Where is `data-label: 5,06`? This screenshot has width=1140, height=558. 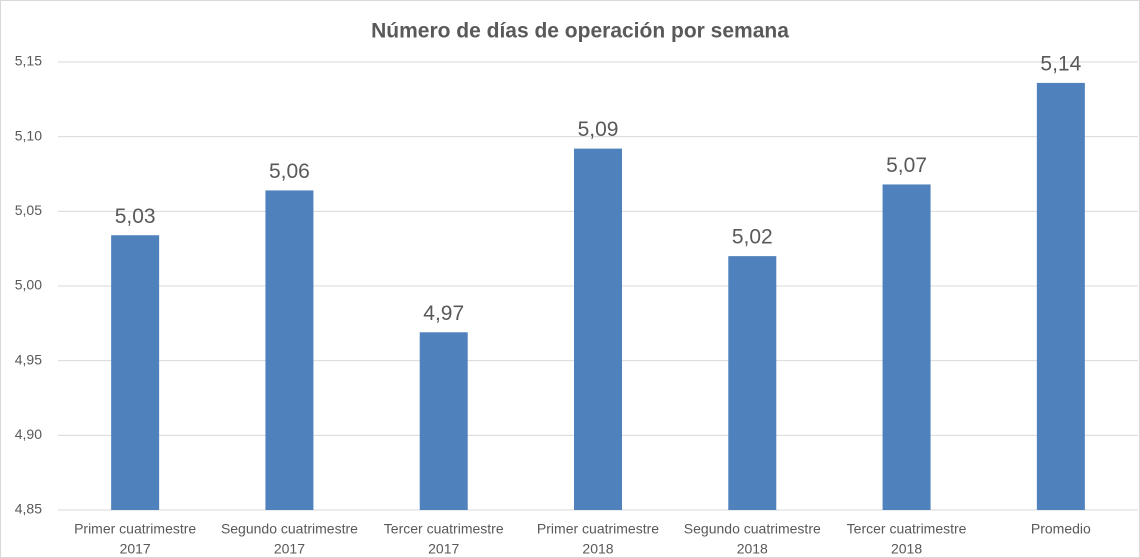
data-label: 5,06 is located at coordinates (289, 171).